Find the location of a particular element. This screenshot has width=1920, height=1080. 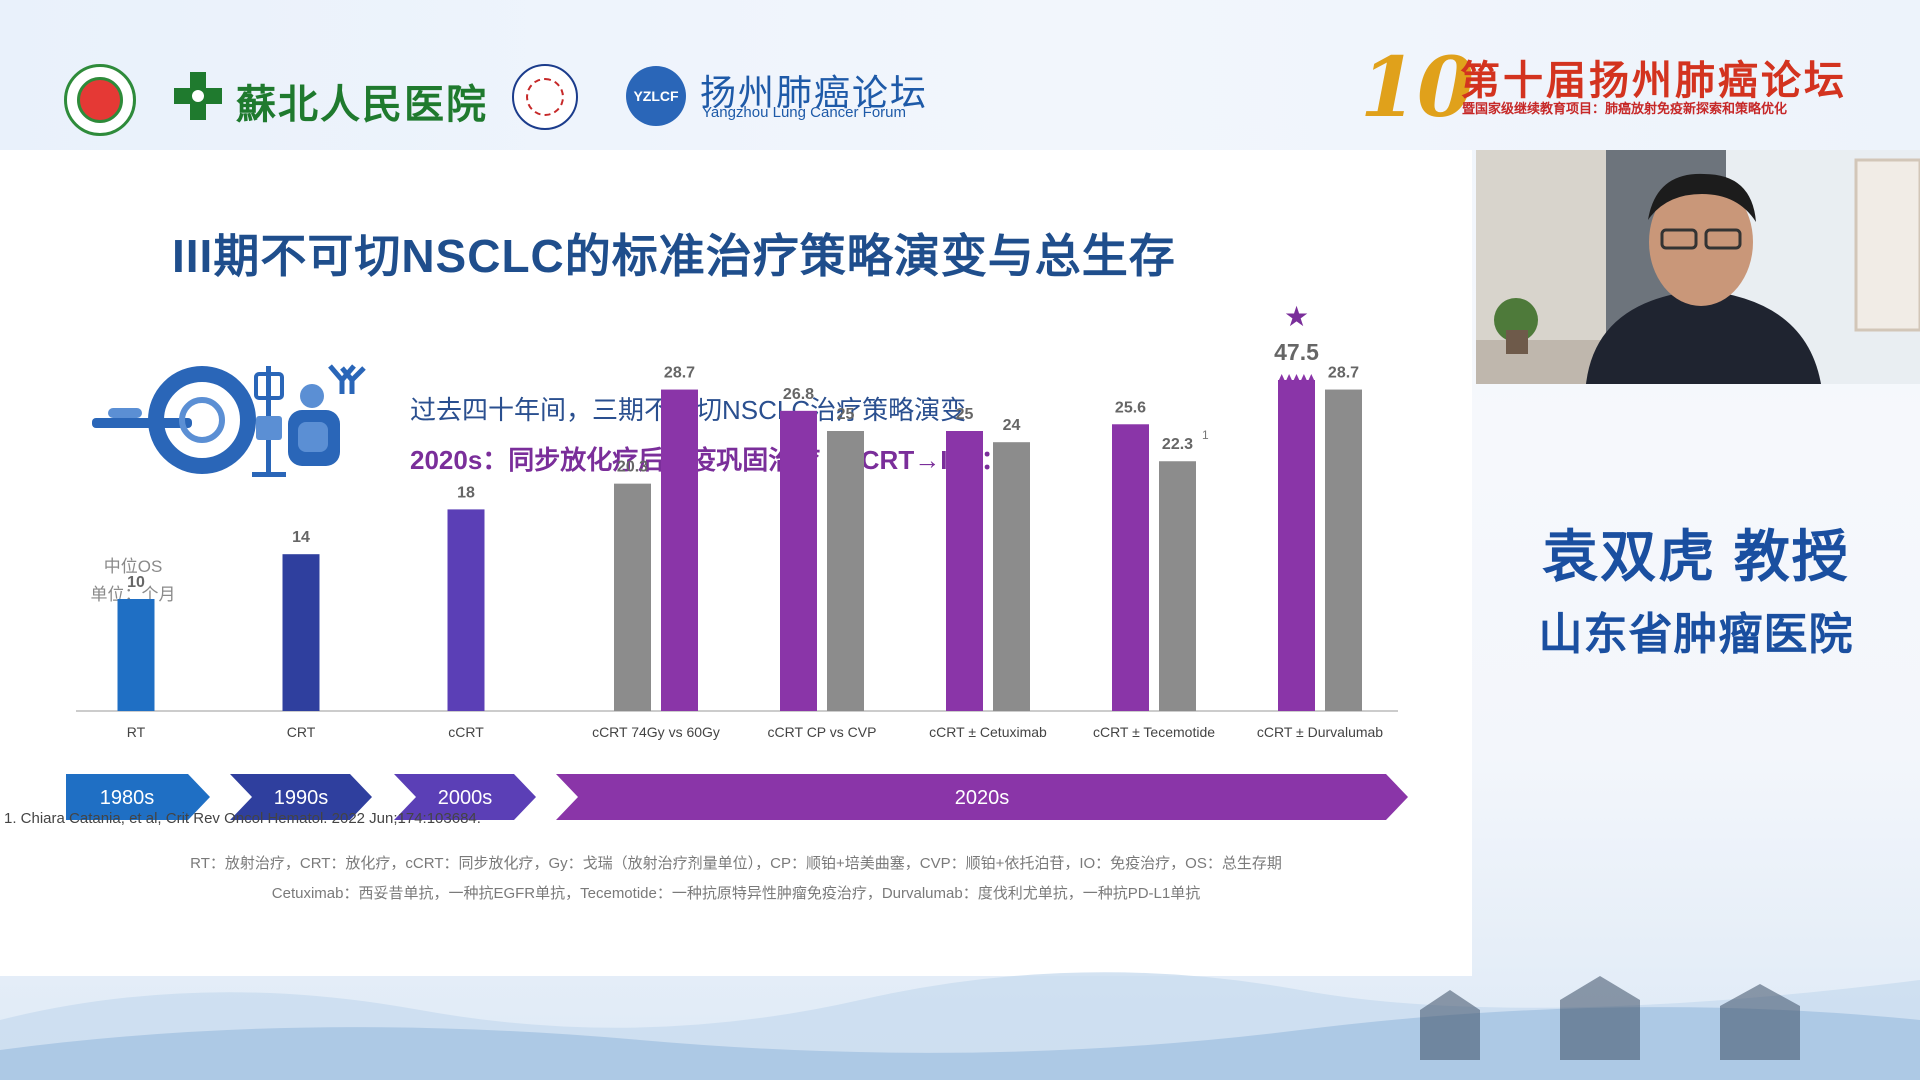

data-label: 26.8 is located at coordinates (798, 394).